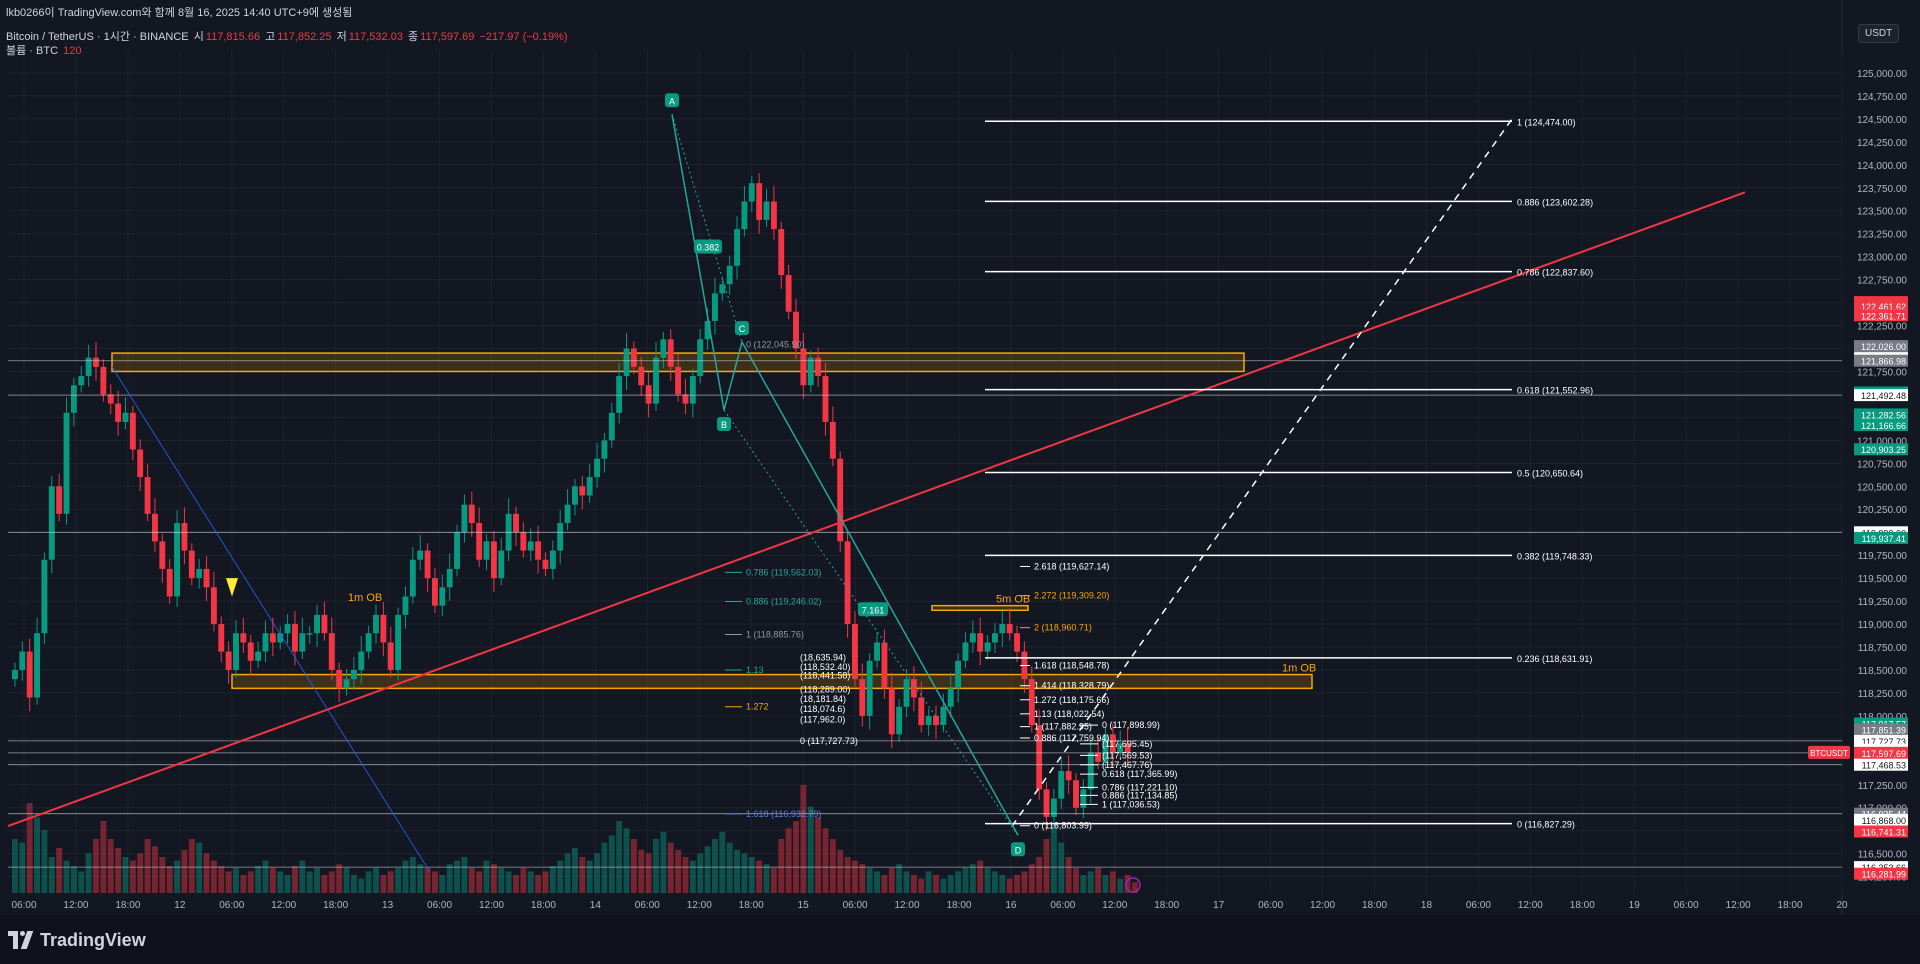 The image size is (1920, 964). What do you see at coordinates (198, 37) in the screenshot?
I see `ohlc-open-label: 시` at bounding box center [198, 37].